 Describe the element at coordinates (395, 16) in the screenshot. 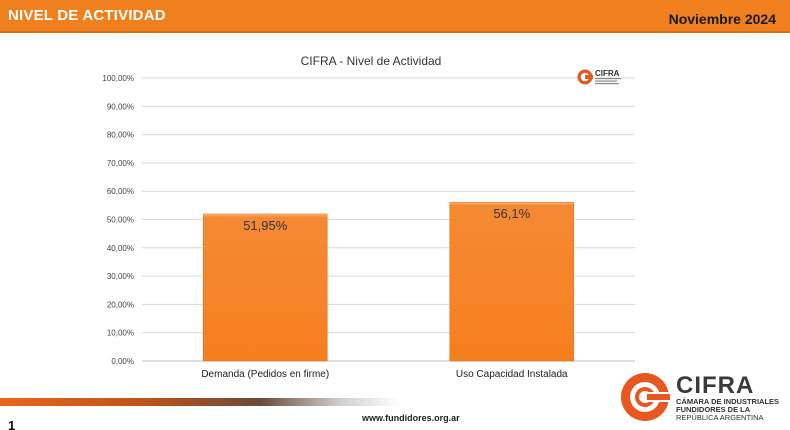

I see `header-bar: NIVEL DE ACTIVIDAD Noviembre 2024` at that location.